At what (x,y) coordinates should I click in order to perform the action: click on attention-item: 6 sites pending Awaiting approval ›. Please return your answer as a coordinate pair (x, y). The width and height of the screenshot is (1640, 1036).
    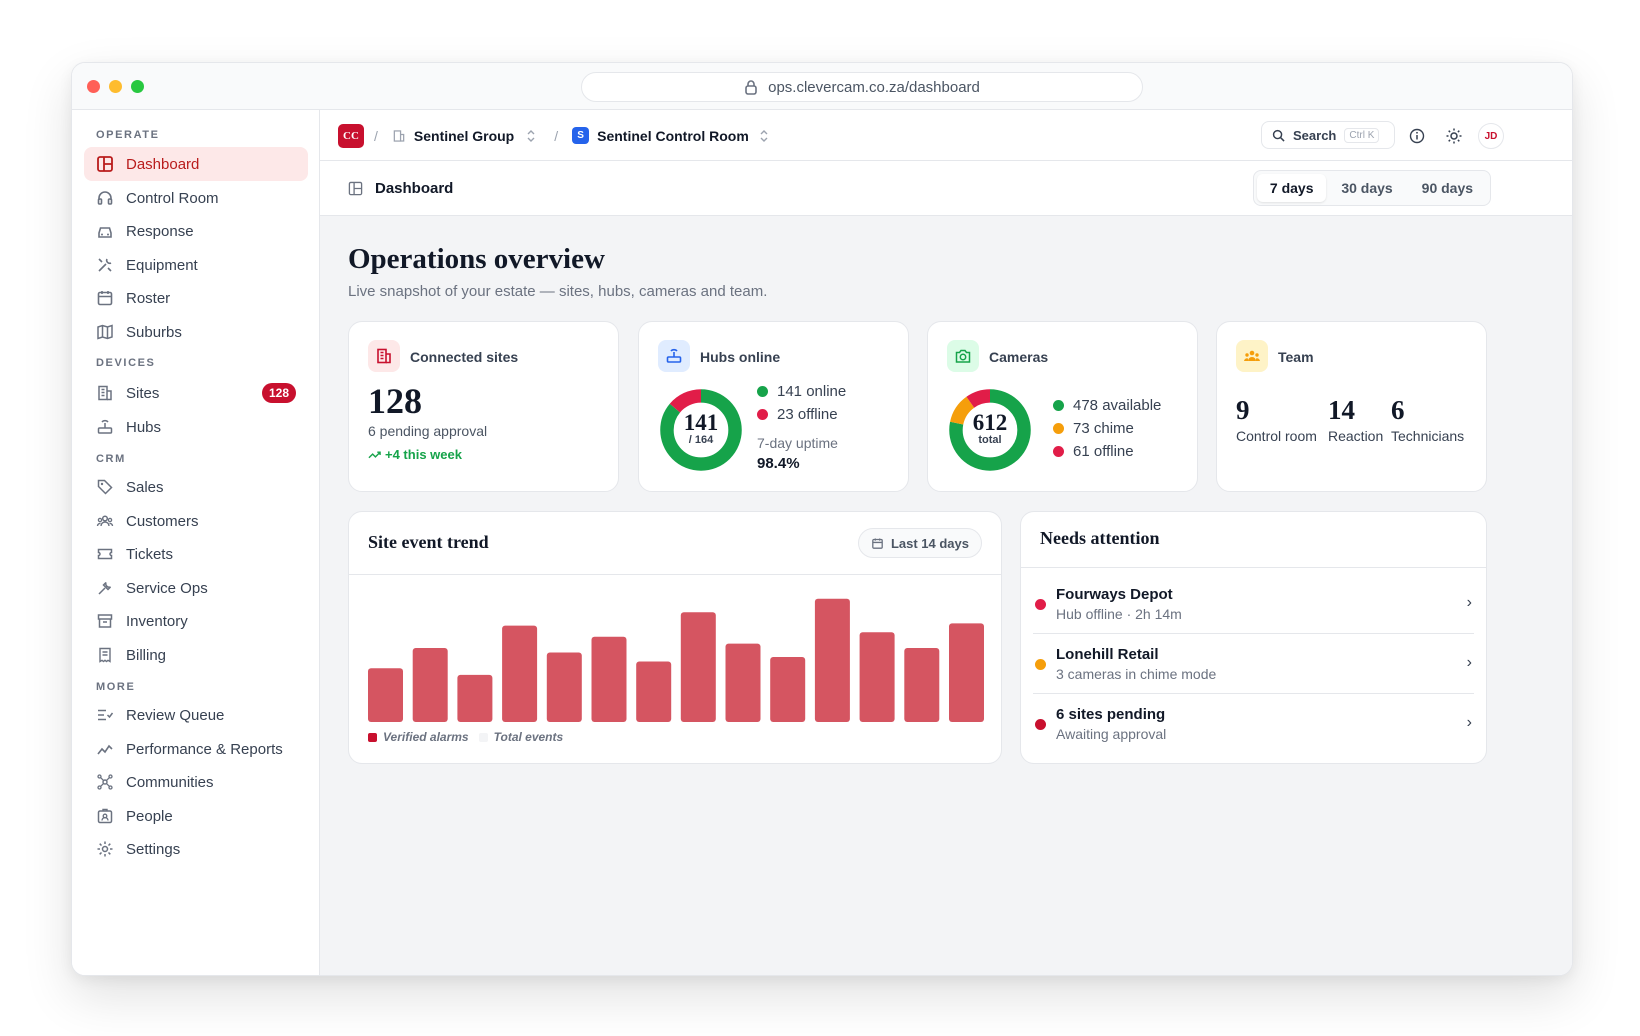
    Looking at the image, I should click on (1253, 724).